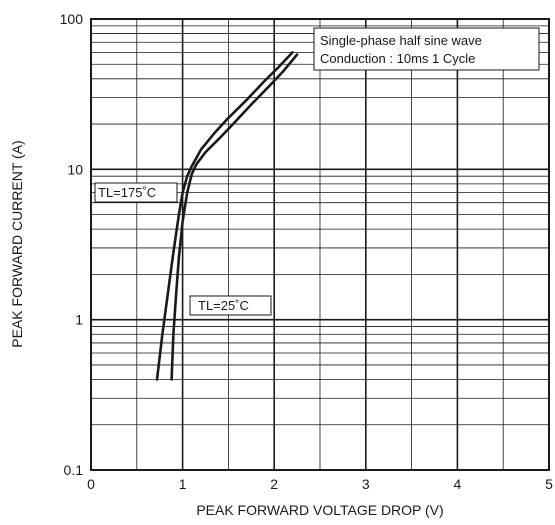  I want to click on note-line-1: Single-phase half sine wave, so click(401, 40).